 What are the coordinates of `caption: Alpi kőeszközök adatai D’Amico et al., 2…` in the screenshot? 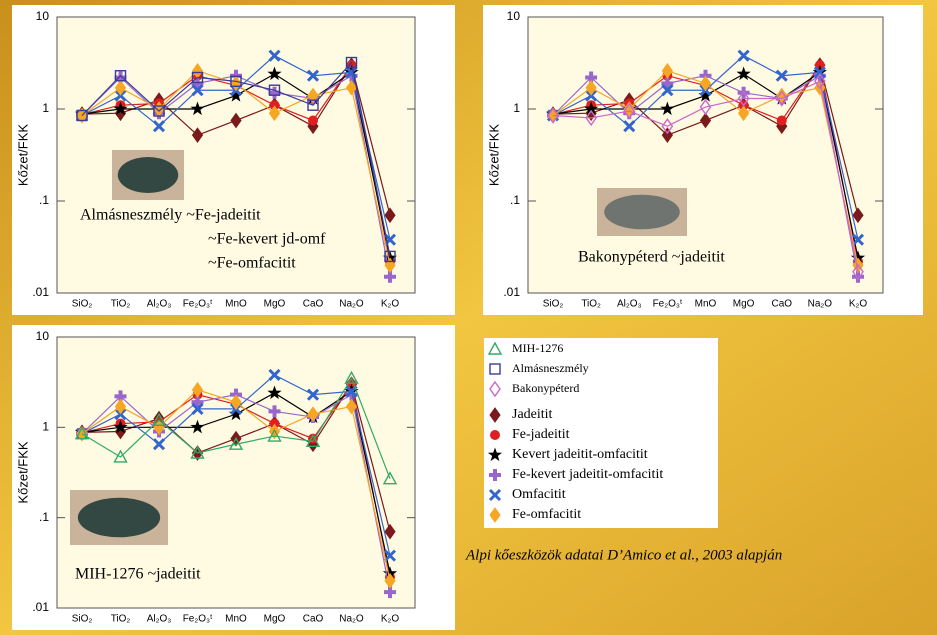 It's located at (623, 555).